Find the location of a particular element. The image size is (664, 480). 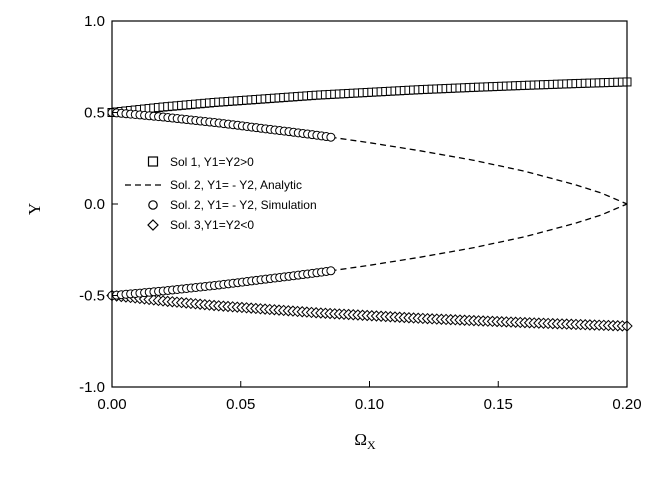

y-axis-title: Y is located at coordinates (34, 209).